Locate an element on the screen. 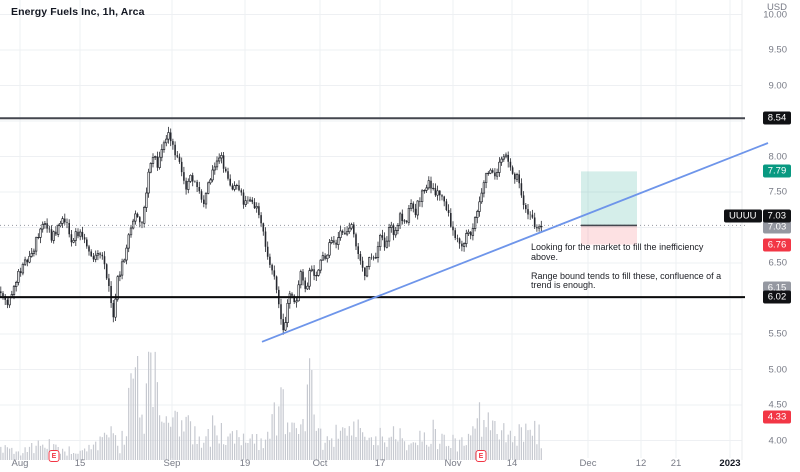  date-tick-label: Sep is located at coordinates (172, 463).